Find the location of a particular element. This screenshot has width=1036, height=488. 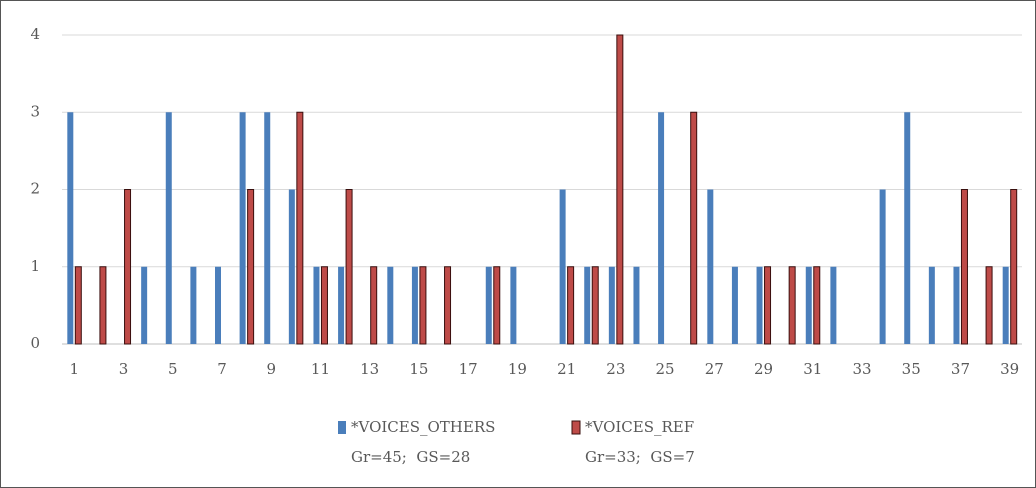

x-tick-label: 31 is located at coordinates (812, 369).